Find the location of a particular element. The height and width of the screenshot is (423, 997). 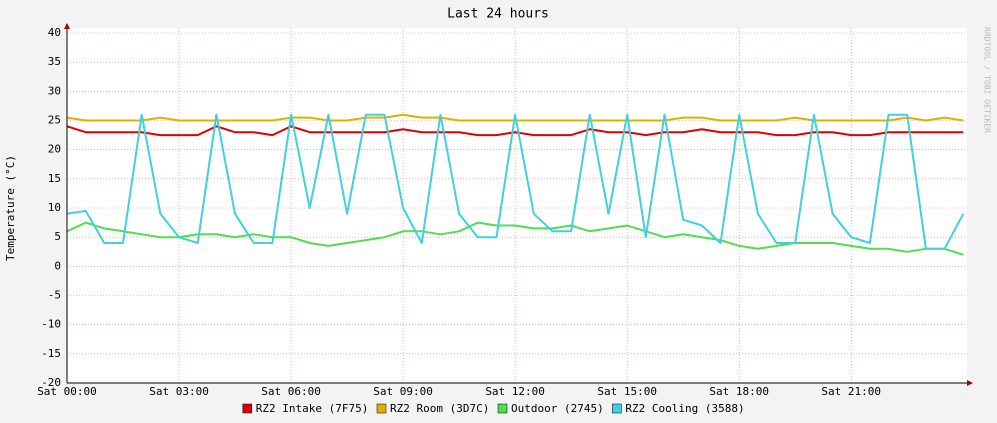

y-tick-label: 20 is located at coordinates (54, 149).